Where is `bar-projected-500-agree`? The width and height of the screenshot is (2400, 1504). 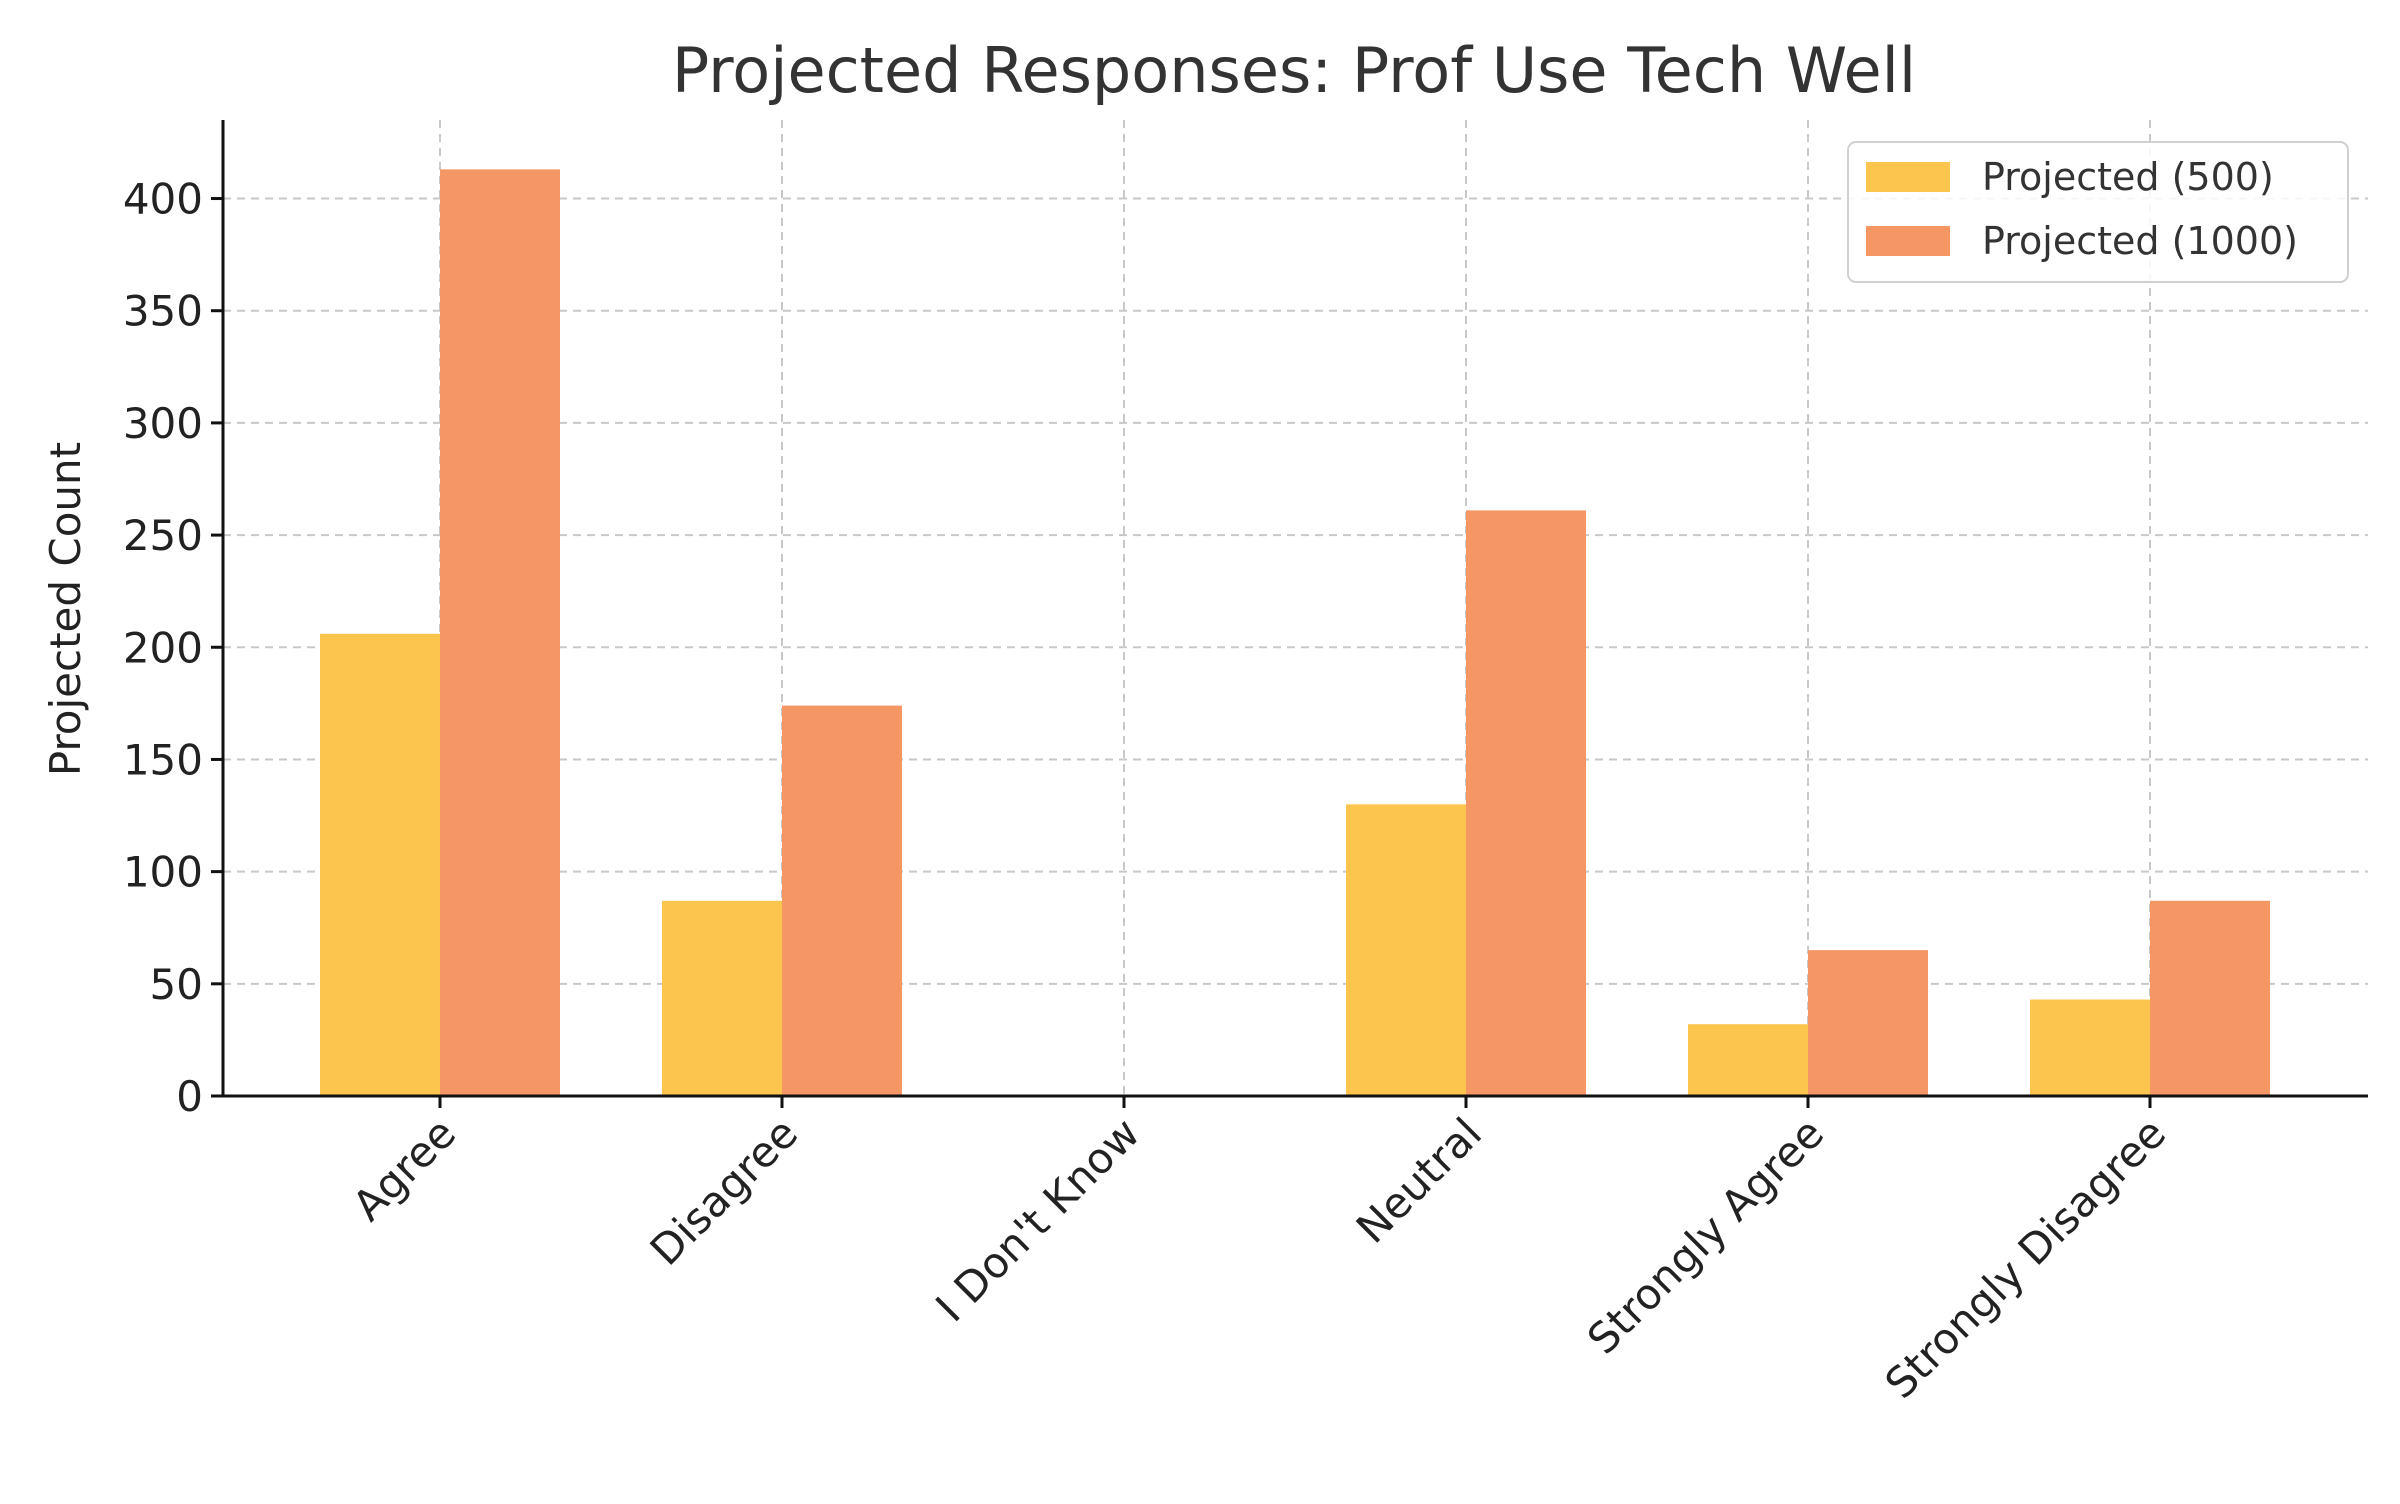
bar-projected-500-agree is located at coordinates (380, 864).